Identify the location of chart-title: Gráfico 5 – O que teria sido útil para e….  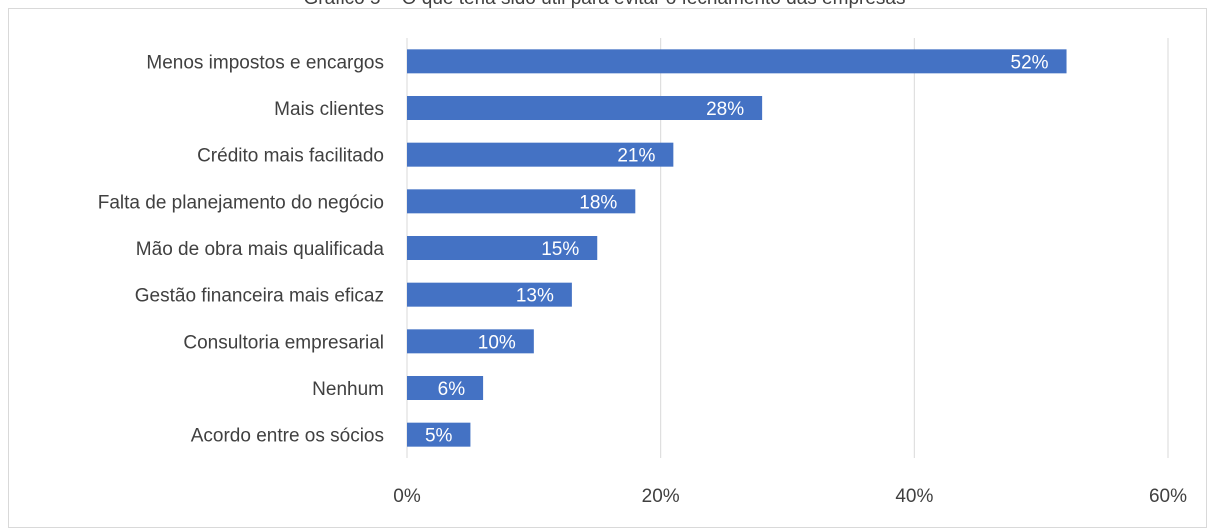
(604, 5).